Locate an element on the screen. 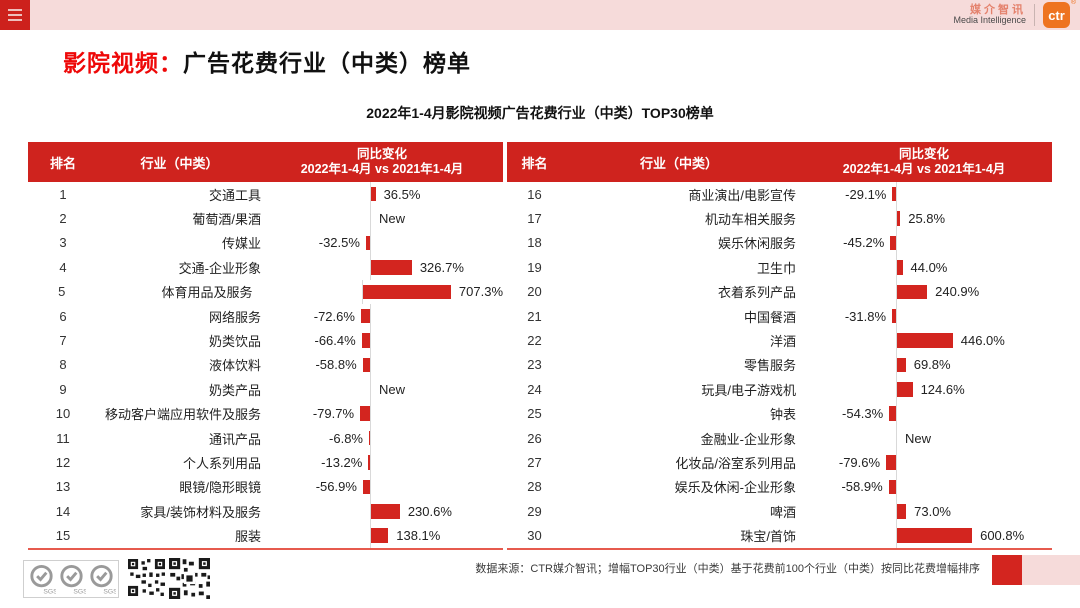 Image resolution: width=1080 pixels, height=608 pixels. page-title-rest: 广告花费行业（中类）榜单 is located at coordinates (327, 63).